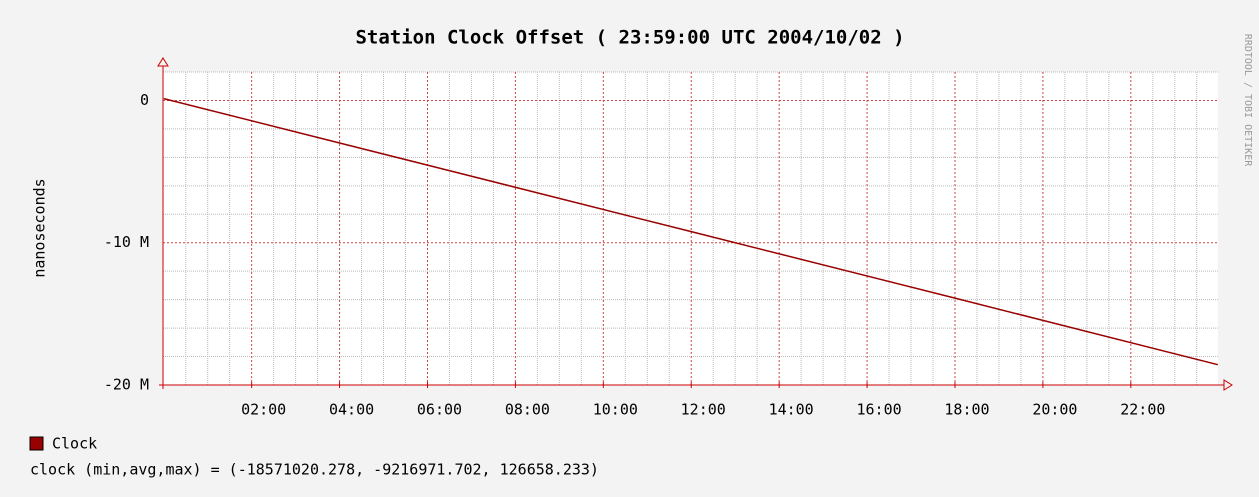  What do you see at coordinates (163, 62) in the screenshot?
I see `y-axis-arrow` at bounding box center [163, 62].